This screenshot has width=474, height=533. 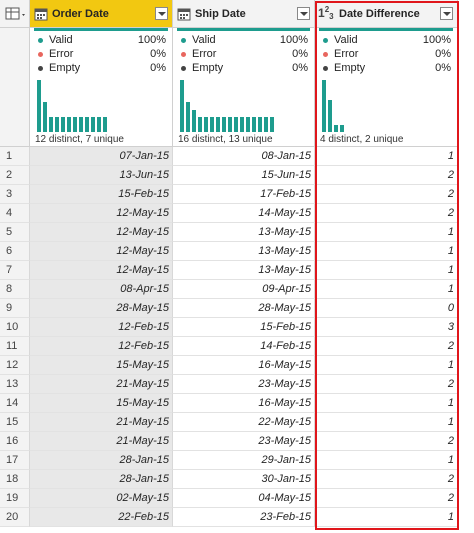 What do you see at coordinates (15, 498) in the screenshot?
I see `row-number: 19` at bounding box center [15, 498].